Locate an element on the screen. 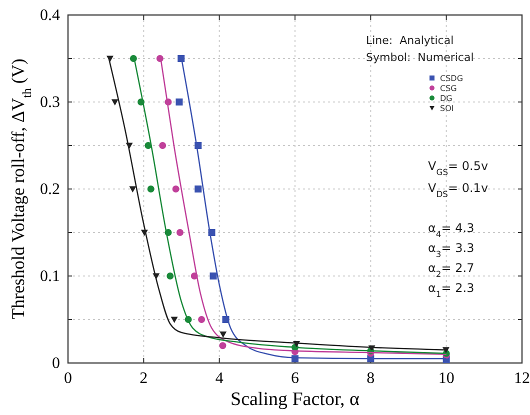  legend-label: CSDG is located at coordinates (452, 78).